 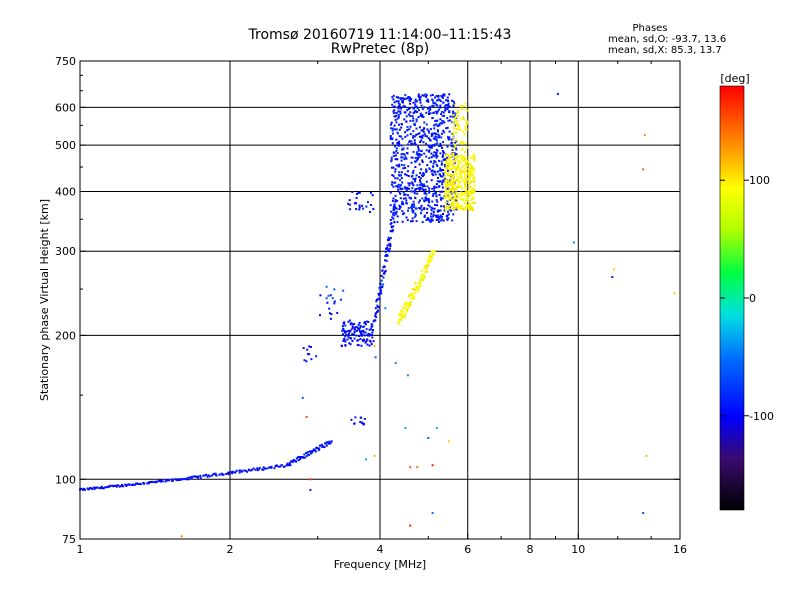 What do you see at coordinates (649, 28) in the screenshot?
I see `stats-heading: Phases` at bounding box center [649, 28].